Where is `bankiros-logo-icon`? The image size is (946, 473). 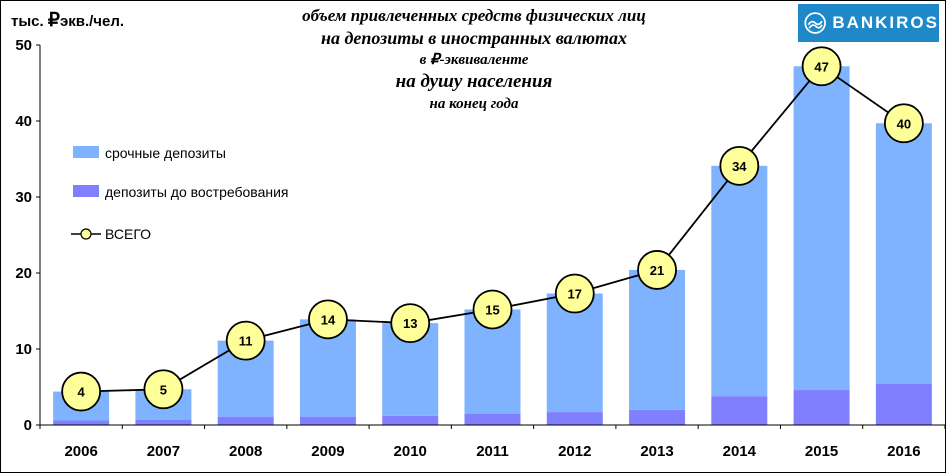 bankiros-logo-icon is located at coordinates (815, 23).